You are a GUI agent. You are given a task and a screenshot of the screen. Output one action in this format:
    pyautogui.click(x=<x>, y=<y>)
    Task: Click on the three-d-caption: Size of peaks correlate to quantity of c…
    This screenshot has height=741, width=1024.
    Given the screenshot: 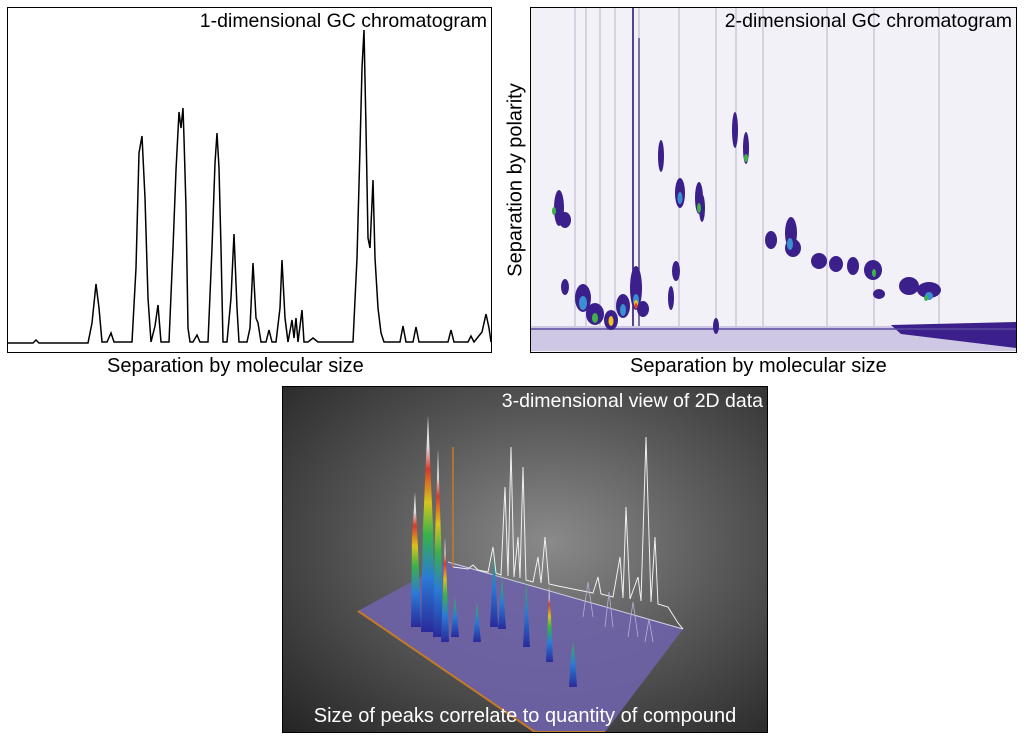 What is the action you would take?
    pyautogui.click(x=525, y=716)
    